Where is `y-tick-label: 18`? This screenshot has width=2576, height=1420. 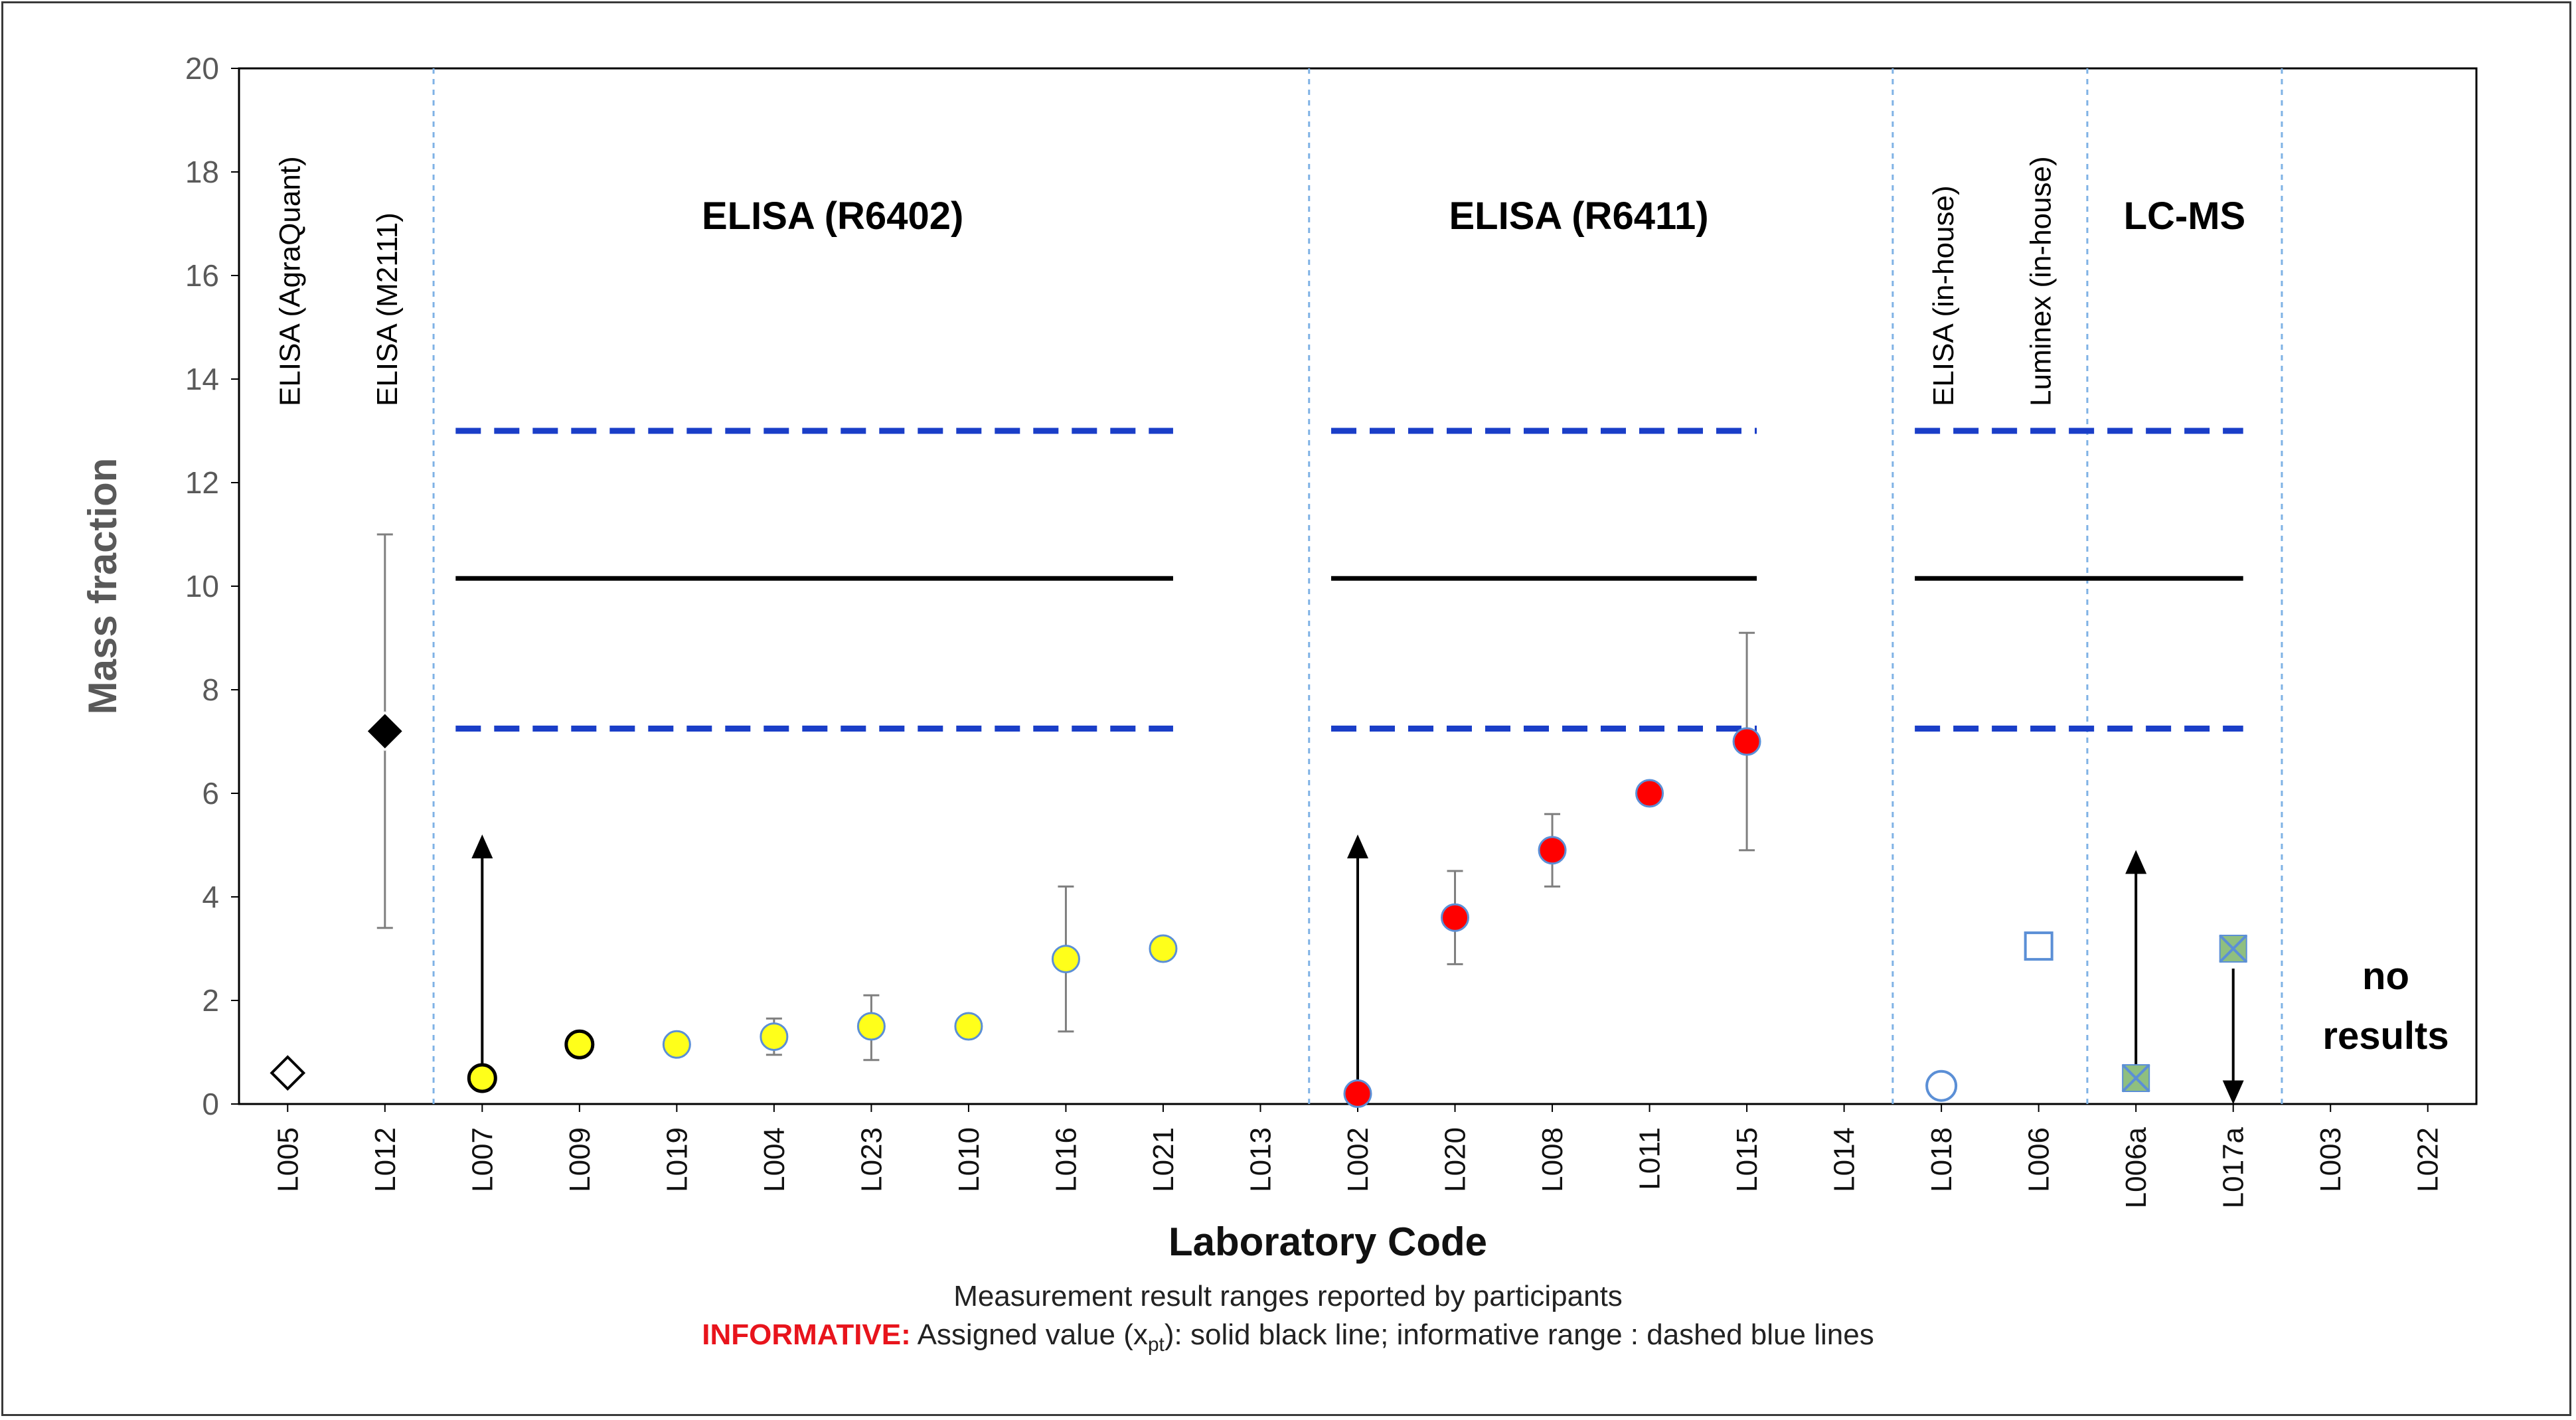
y-tick-label: 18 is located at coordinates (202, 172).